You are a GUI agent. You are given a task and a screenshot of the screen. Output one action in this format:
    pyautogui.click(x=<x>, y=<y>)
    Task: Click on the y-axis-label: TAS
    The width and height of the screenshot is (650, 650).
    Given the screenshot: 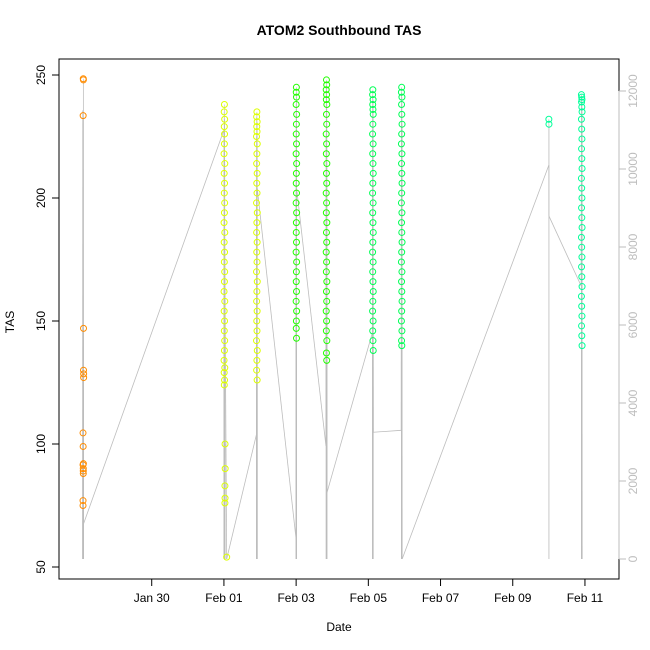 What is the action you would take?
    pyautogui.click(x=10, y=322)
    